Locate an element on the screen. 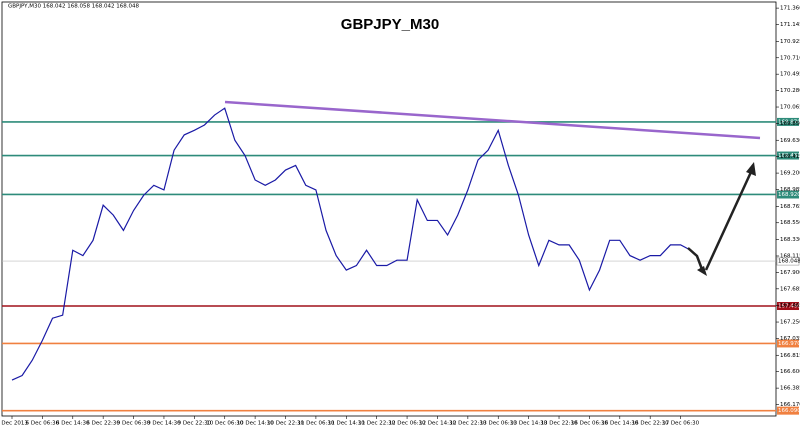  arrow-up is located at coordinates (728, 221).